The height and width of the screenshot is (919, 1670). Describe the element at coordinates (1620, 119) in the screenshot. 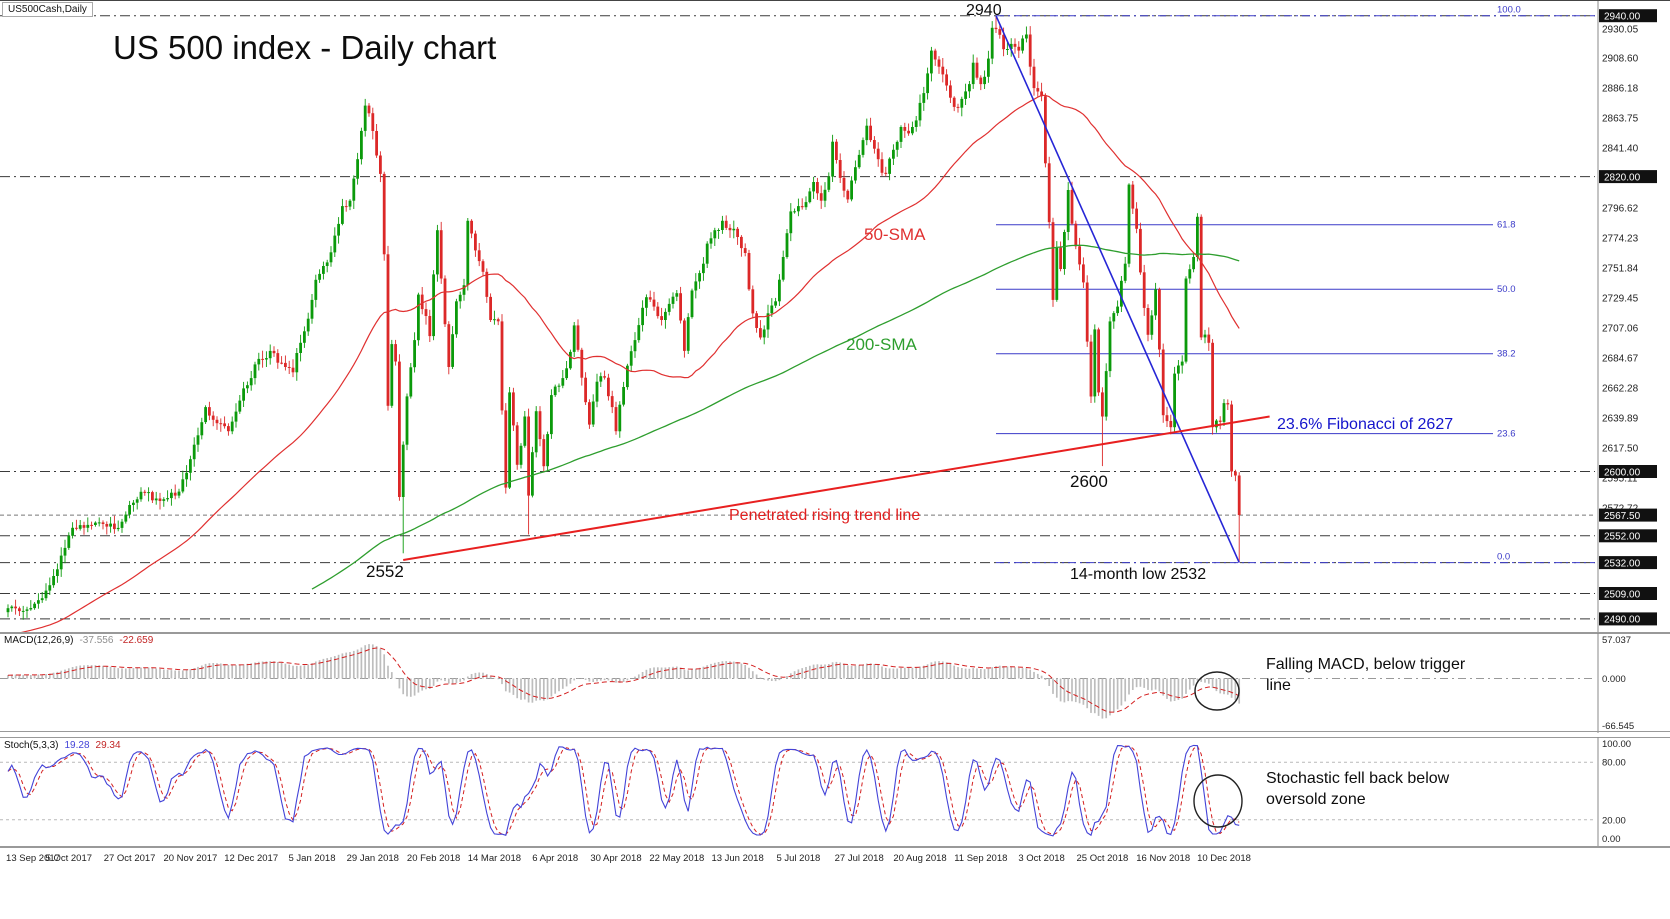

I see `price-tick-label: 2863.75` at that location.